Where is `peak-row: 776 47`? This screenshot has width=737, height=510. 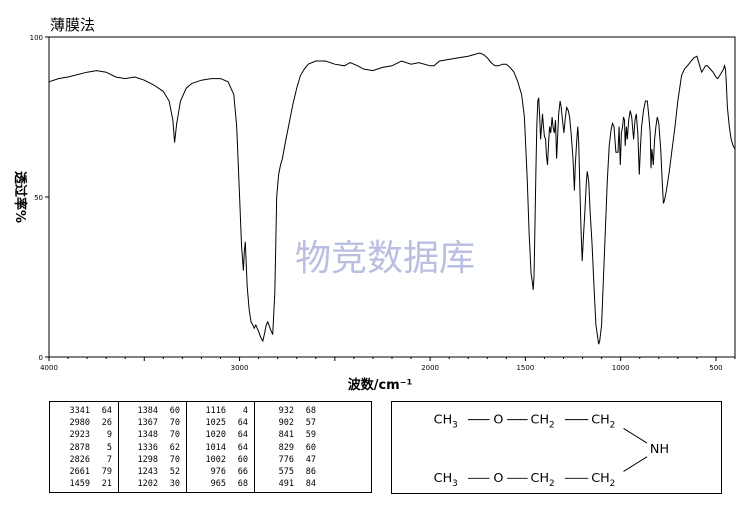 peak-row: 776 47 is located at coordinates (290, 460).